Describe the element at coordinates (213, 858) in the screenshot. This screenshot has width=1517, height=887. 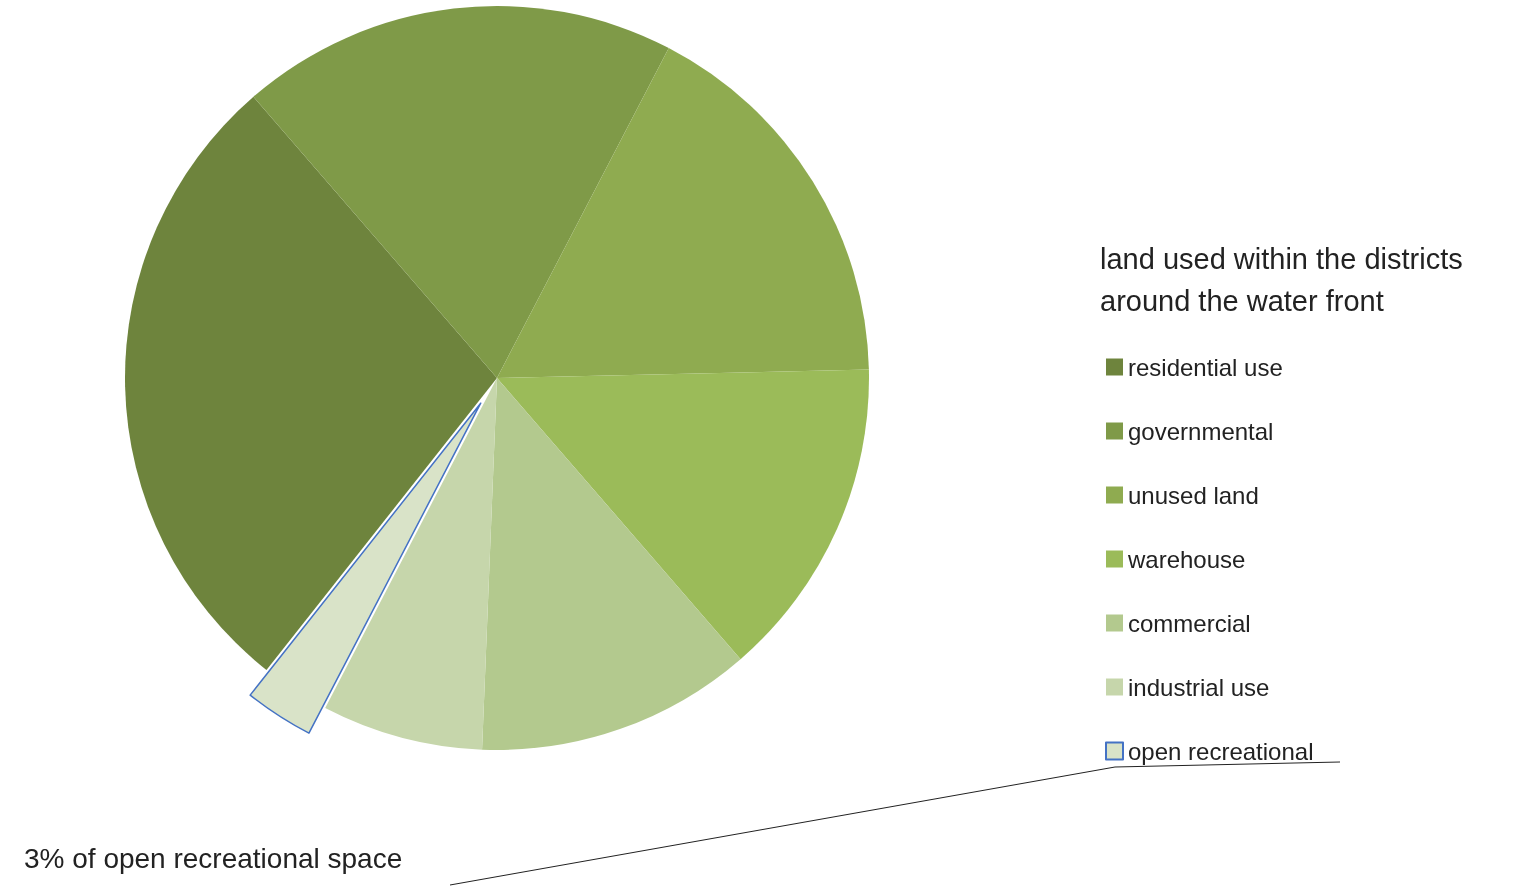
I see `text: 3% of open recreational space` at that location.